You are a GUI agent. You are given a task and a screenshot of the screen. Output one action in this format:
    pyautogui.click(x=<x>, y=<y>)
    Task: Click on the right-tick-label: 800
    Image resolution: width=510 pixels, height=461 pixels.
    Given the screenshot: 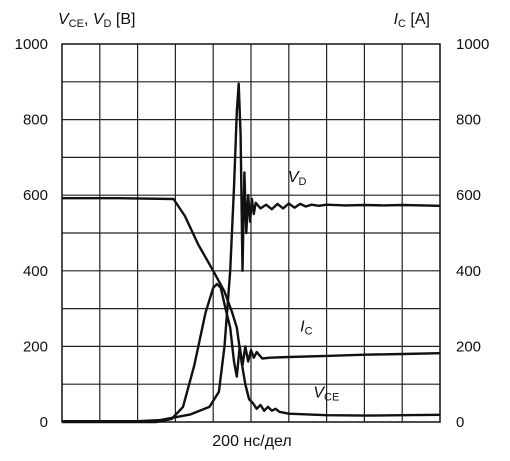 What is the action you would take?
    pyautogui.click(x=468, y=120)
    